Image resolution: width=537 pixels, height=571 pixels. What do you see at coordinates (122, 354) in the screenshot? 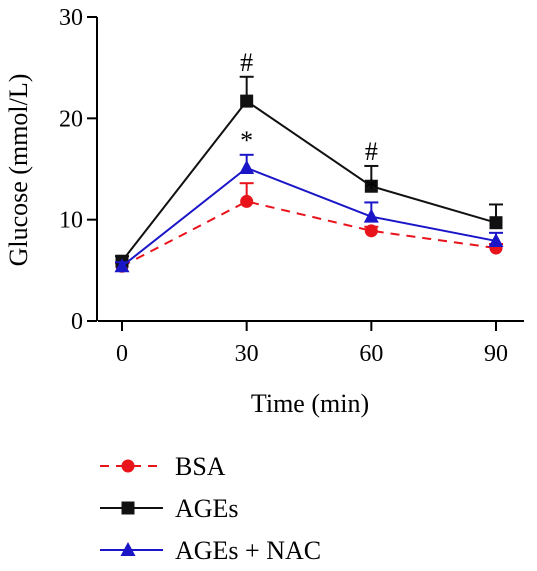
I see `x-tick-label: 0` at bounding box center [122, 354].